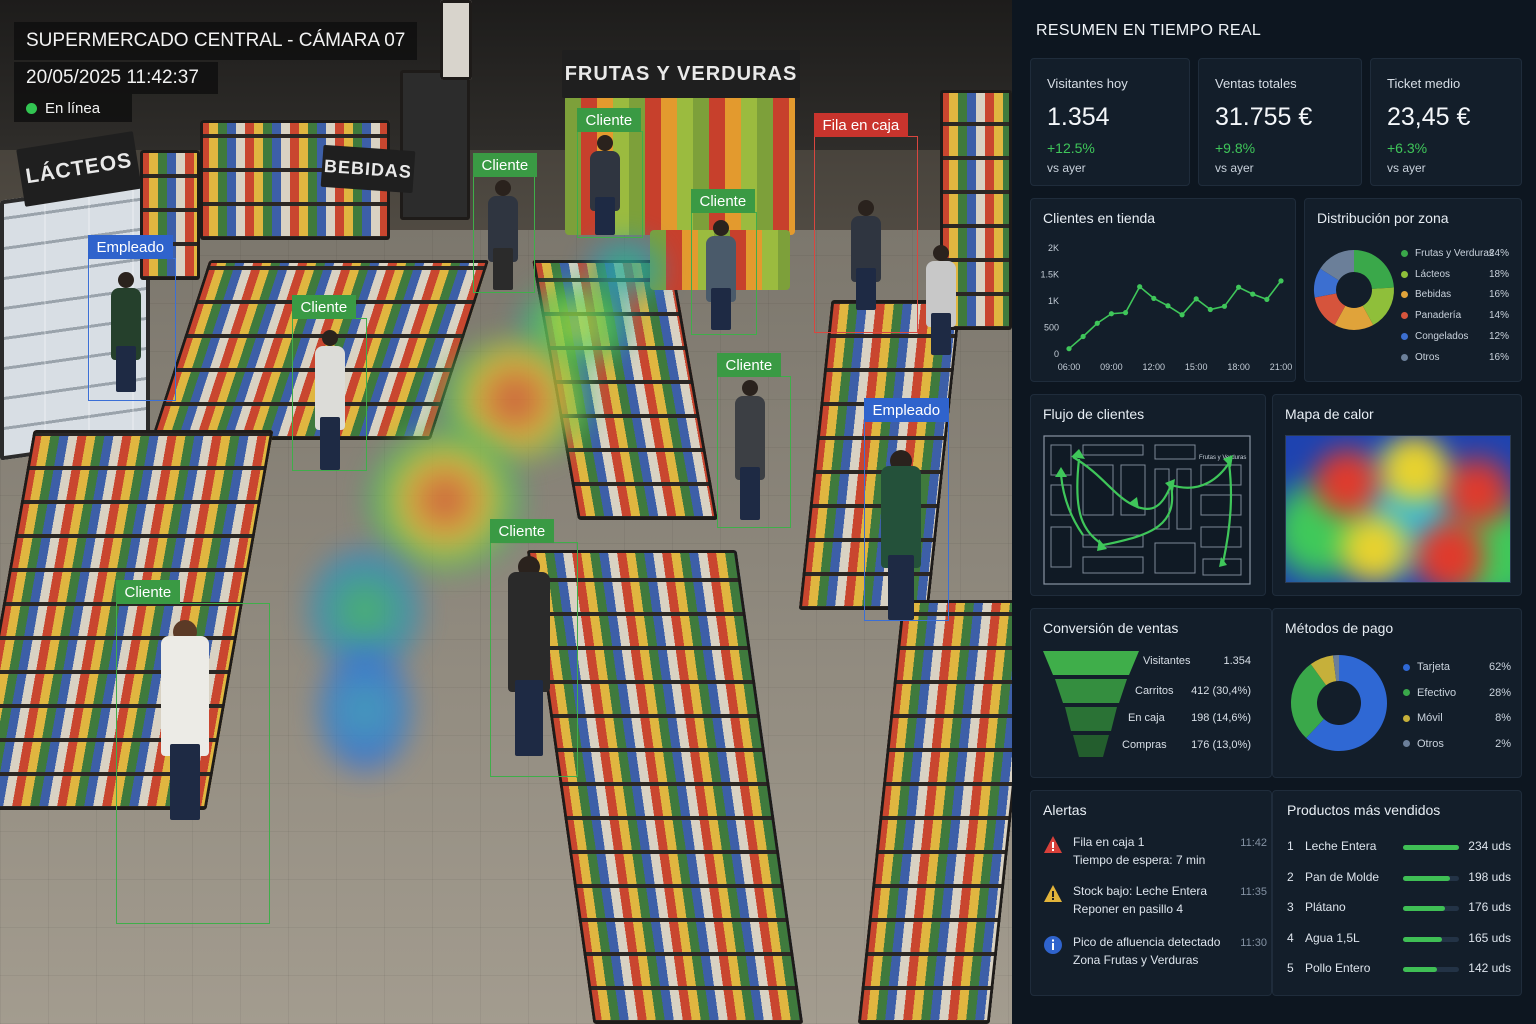  Describe the element at coordinates (1499, 692) in the screenshot. I see `legend-value: 28%` at that location.